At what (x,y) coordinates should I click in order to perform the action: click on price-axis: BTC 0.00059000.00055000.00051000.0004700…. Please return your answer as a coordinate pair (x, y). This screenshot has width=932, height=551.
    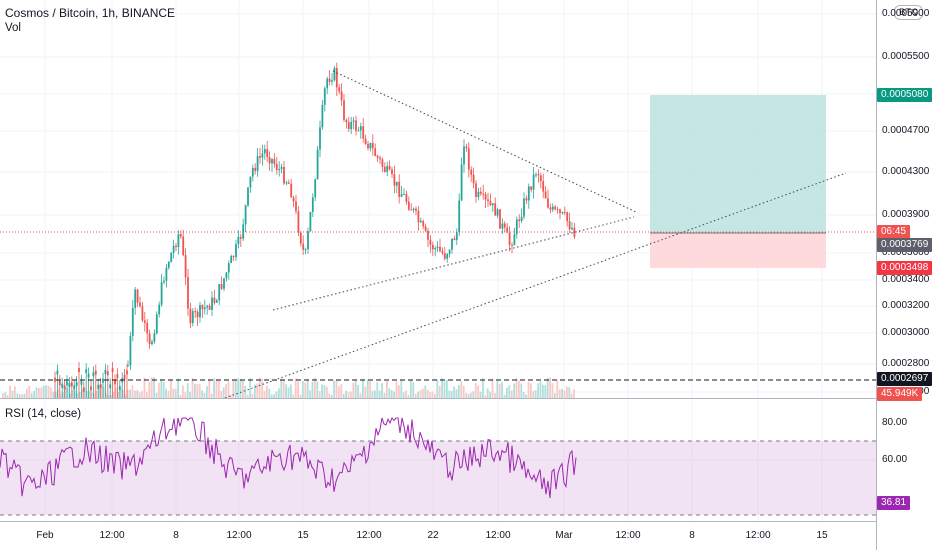
    Looking at the image, I should click on (904, 275).